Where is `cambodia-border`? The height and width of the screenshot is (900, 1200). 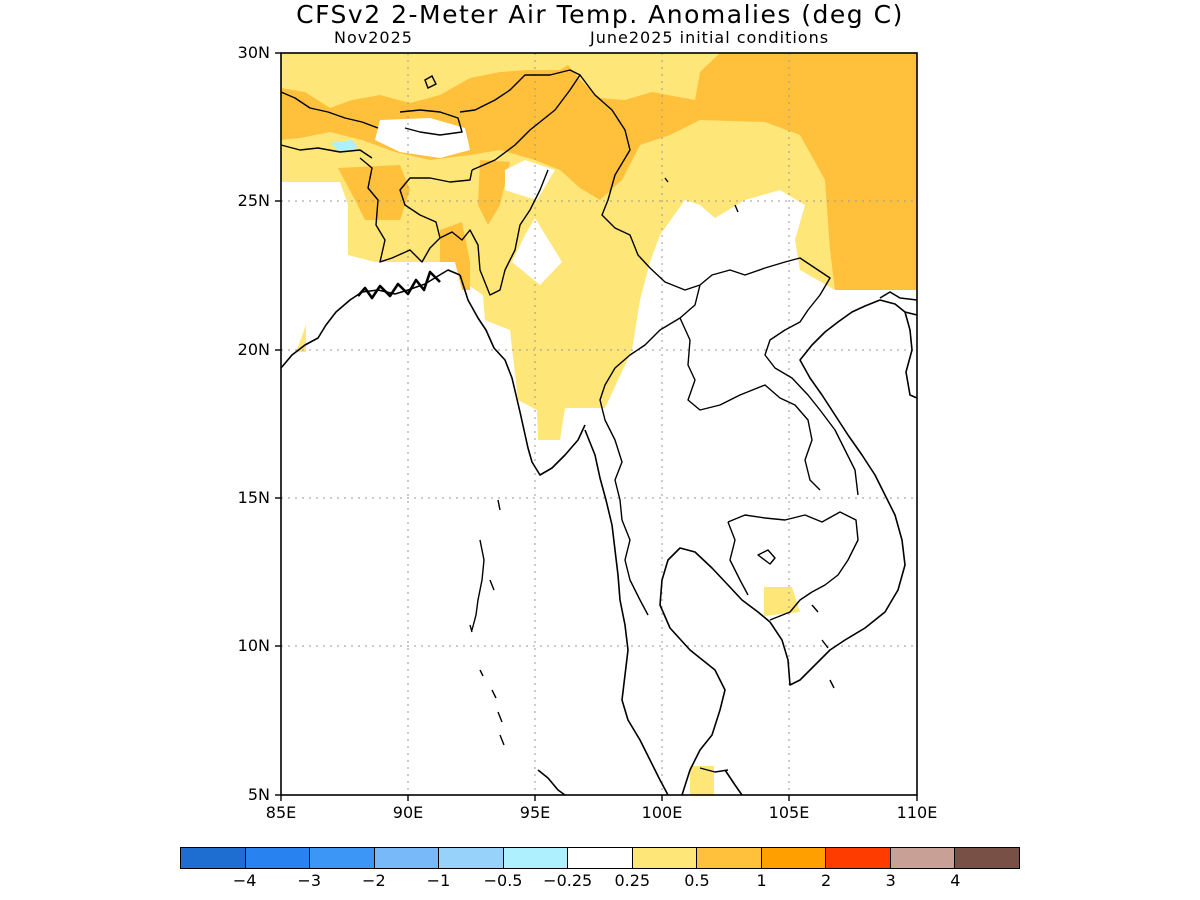
cambodia-border is located at coordinates (793, 566).